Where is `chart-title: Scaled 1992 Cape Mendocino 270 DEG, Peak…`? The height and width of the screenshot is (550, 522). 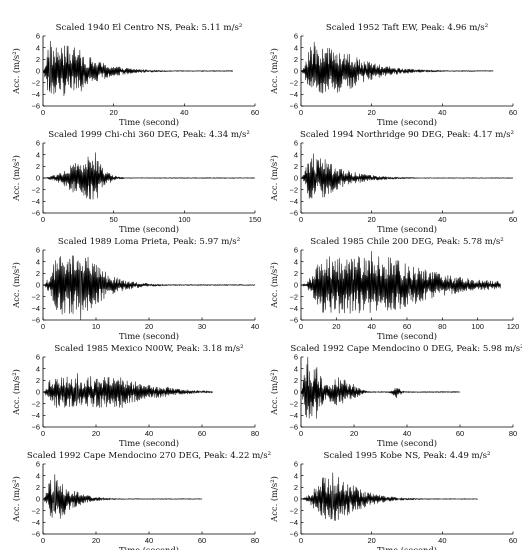
chart-title: Scaled 1992 Cape Mendocino 270 DEG, Peak… is located at coordinates (149, 456).